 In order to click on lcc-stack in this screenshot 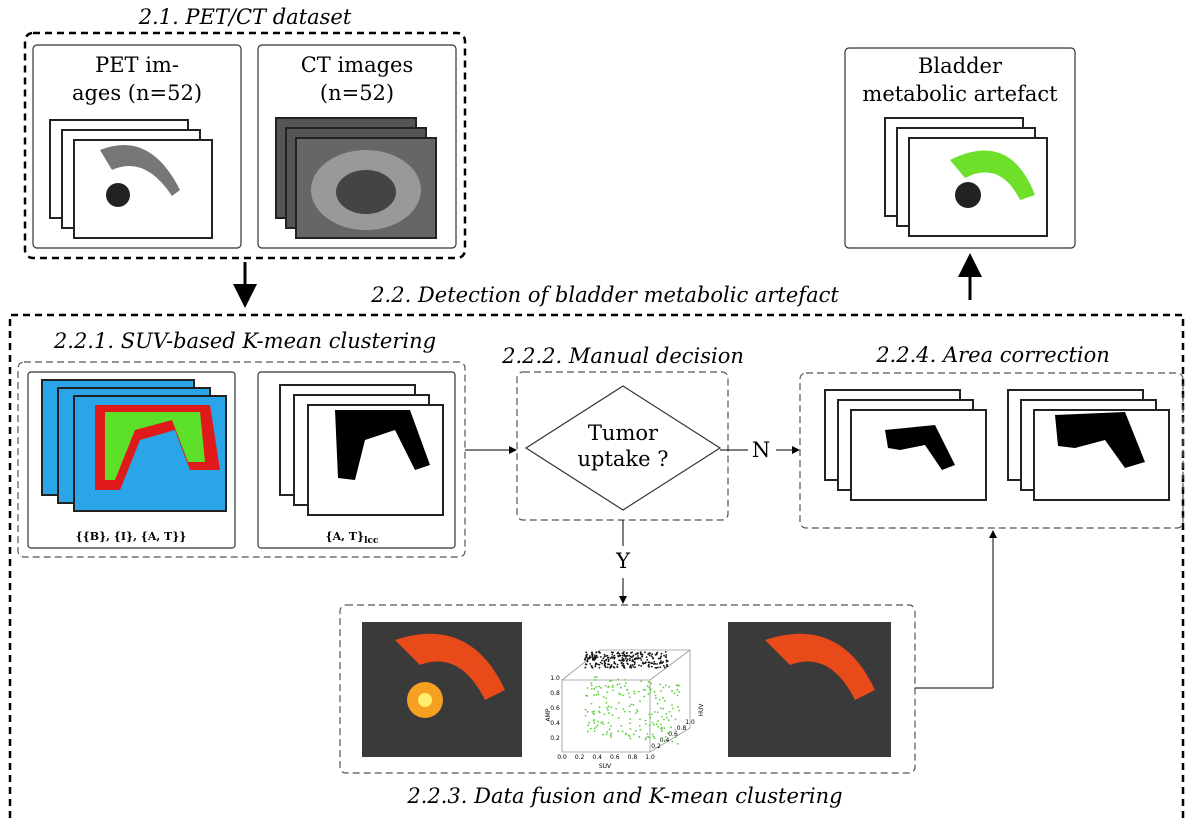, I will do `click(361, 450)`.